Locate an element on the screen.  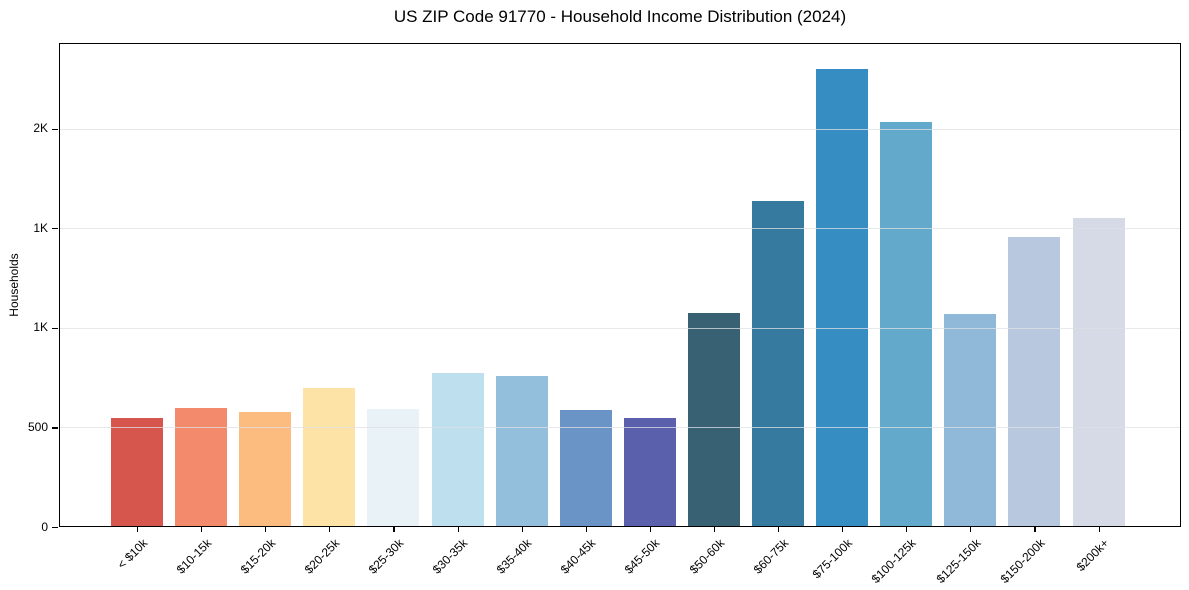
x-tick-label-text: $50-60k is located at coordinates (706, 556).